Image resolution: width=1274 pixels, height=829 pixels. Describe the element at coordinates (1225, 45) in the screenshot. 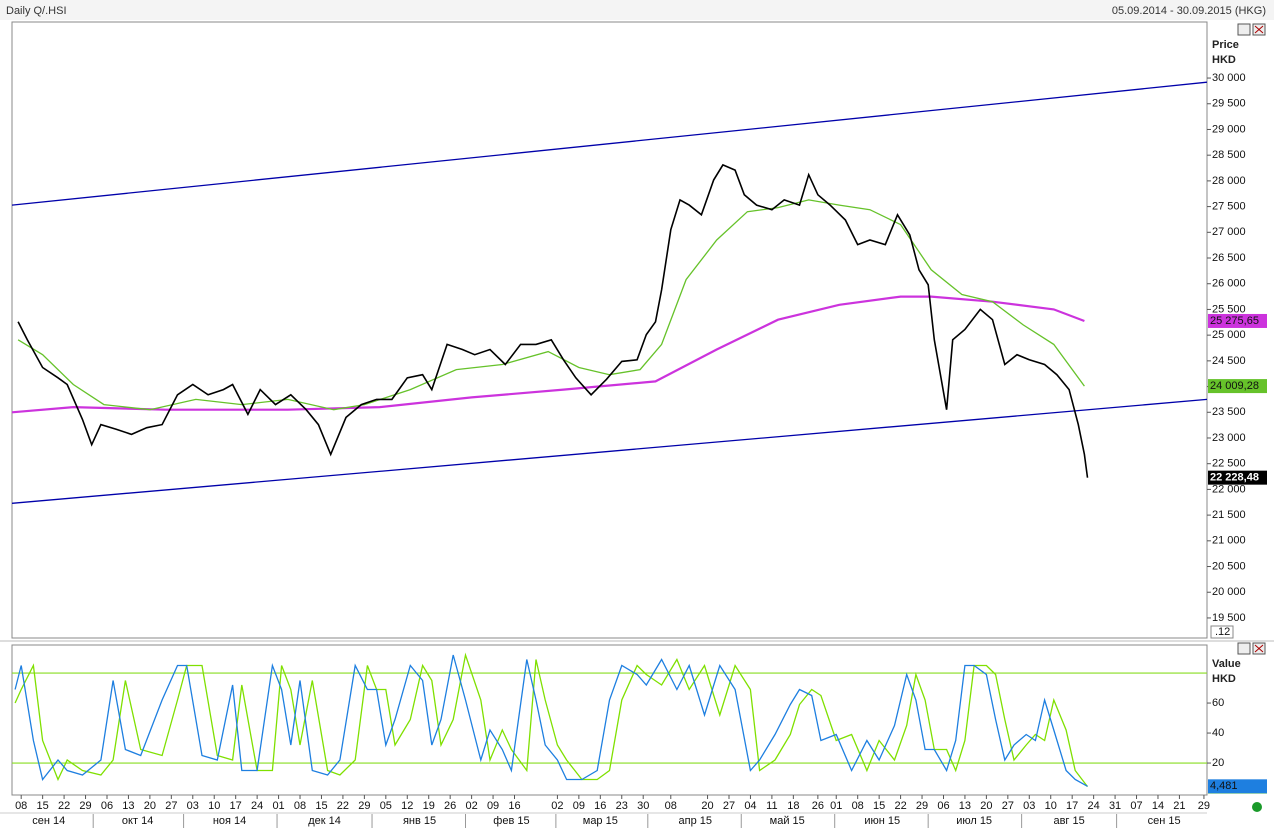

I see `y-axis-label: Price` at that location.